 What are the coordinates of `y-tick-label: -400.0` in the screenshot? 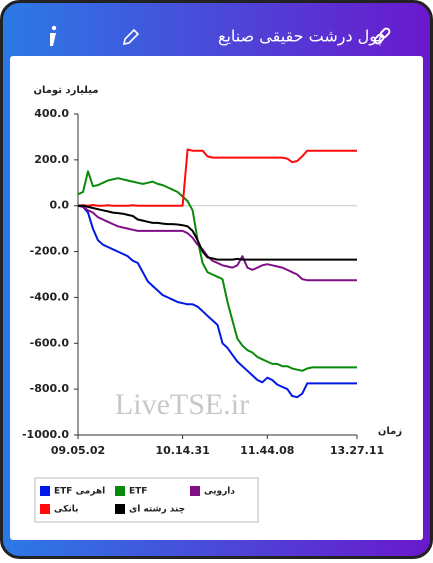 It's located at (50, 296).